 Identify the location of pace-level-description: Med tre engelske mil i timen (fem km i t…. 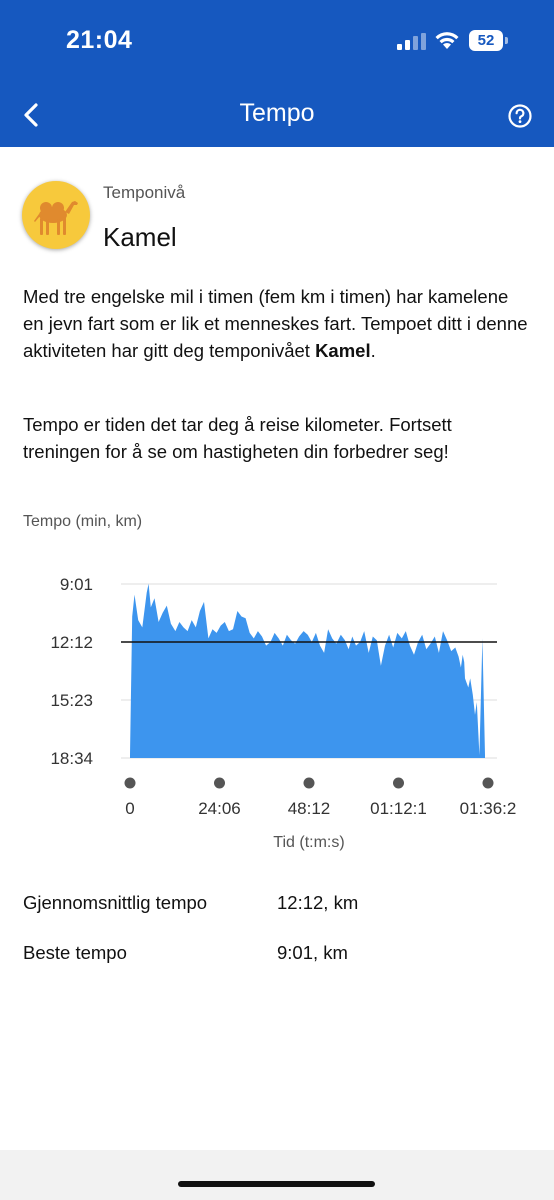
(278, 323).